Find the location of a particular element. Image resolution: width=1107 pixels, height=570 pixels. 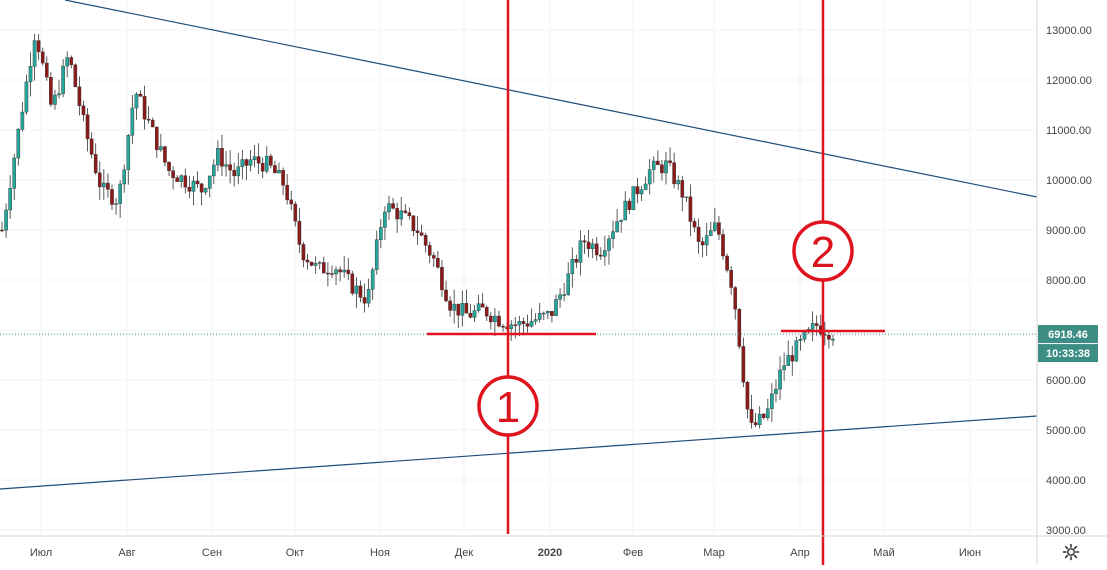

time-axis: Июл Авг Сен Окт Ноя Дек 2020 Фев Мар Апр Май Июн is located at coordinates (553, 547).